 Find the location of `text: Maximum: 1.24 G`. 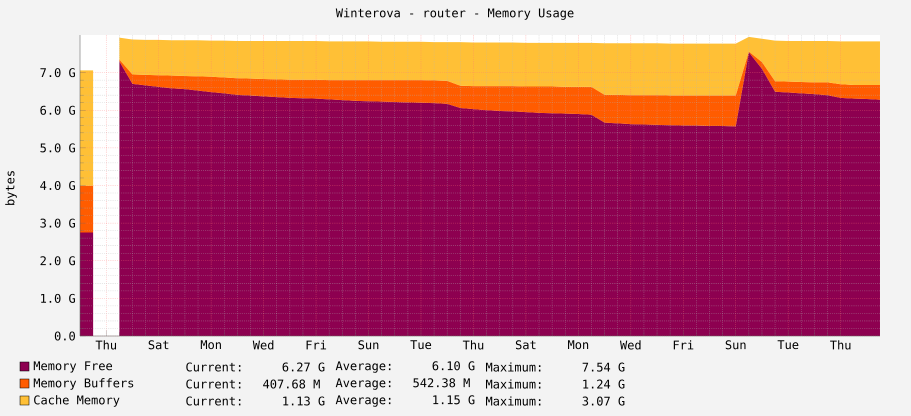

text: Maximum: 1.24 G is located at coordinates (555, 384).